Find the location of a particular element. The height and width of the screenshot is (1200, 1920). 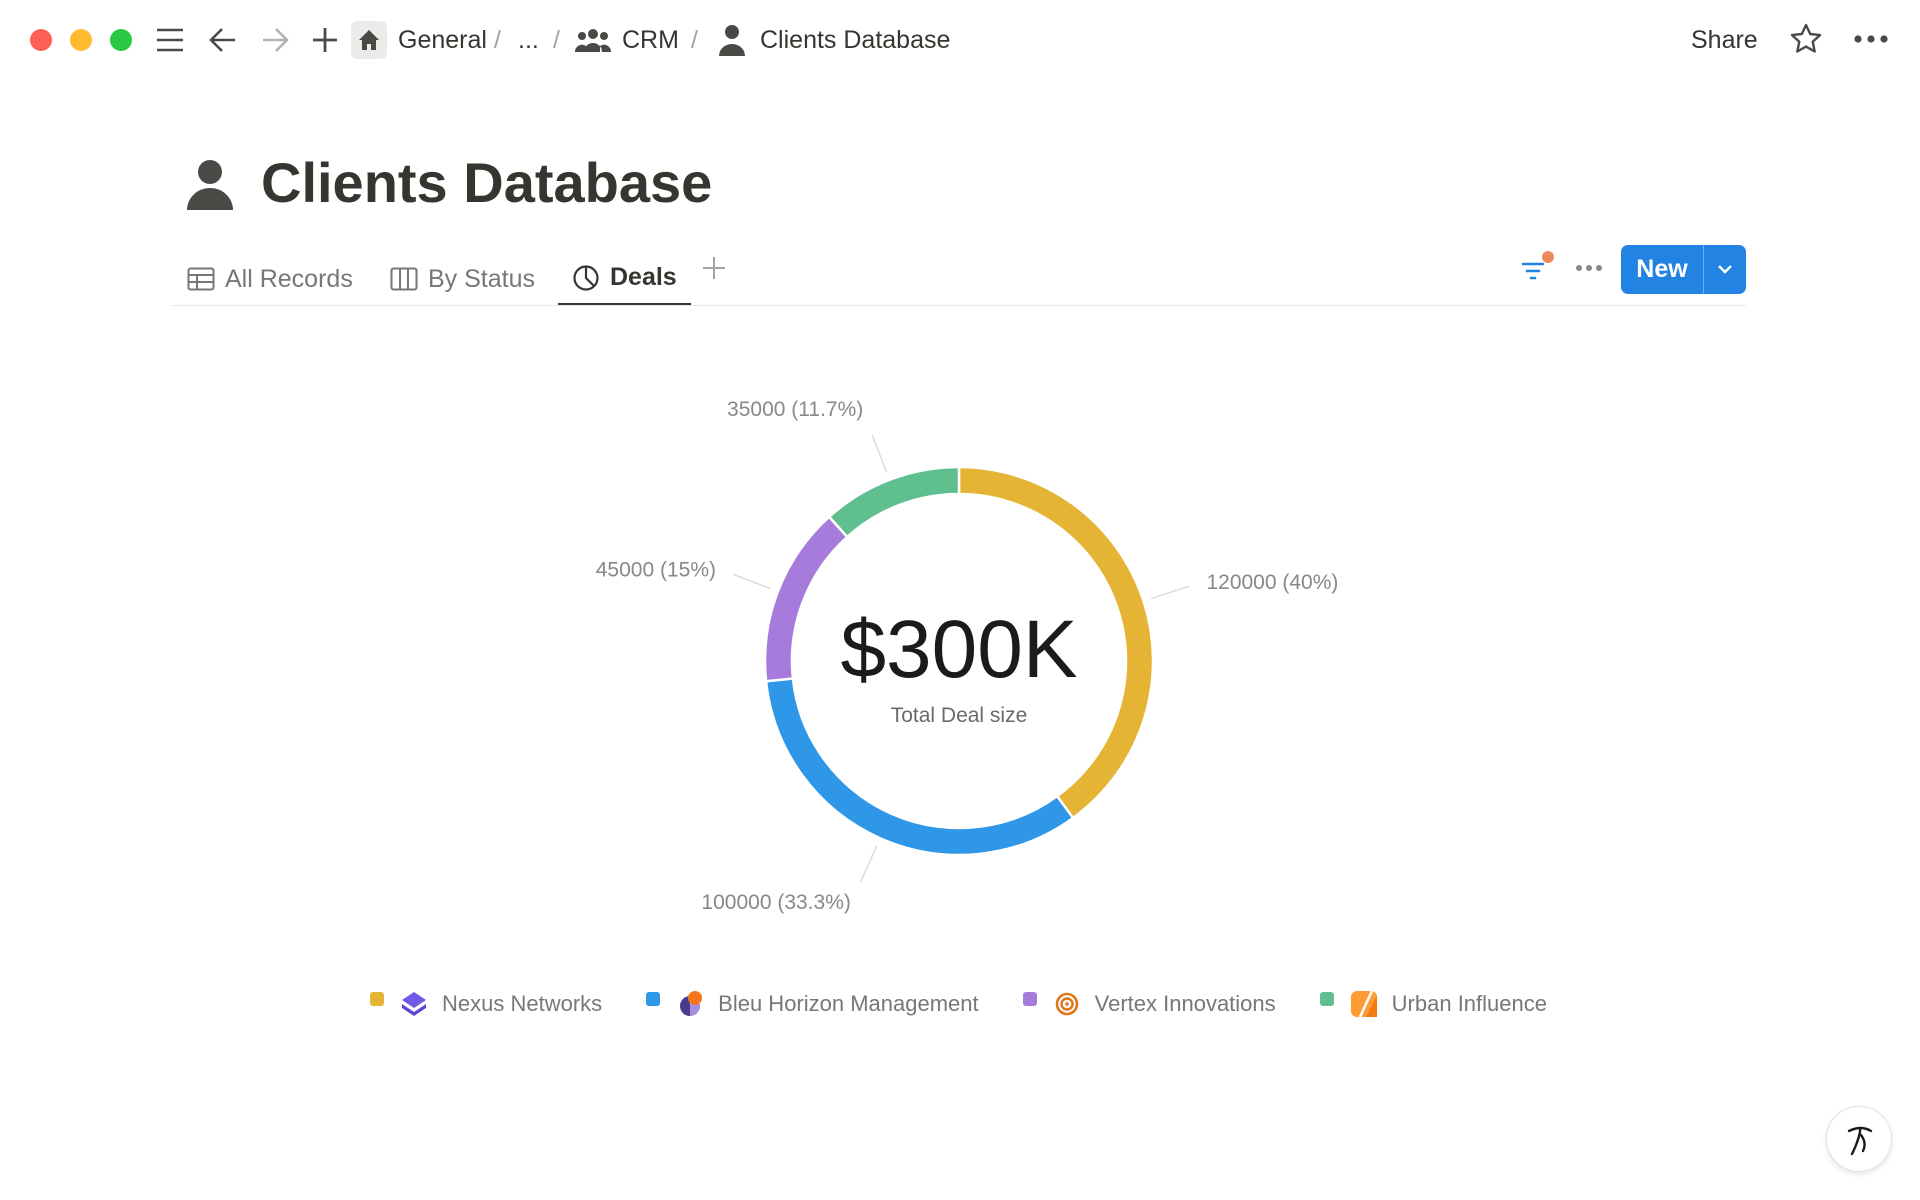

close-window-button is located at coordinates (41, 40).